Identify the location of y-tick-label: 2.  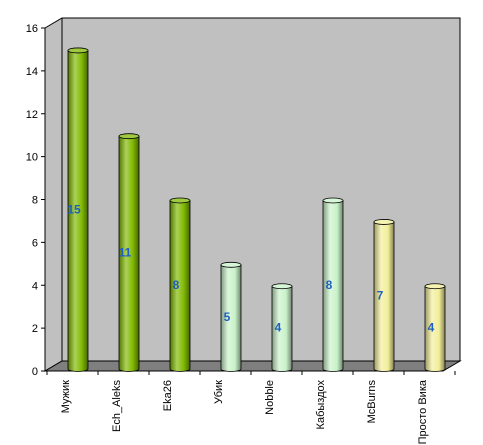
(35, 329).